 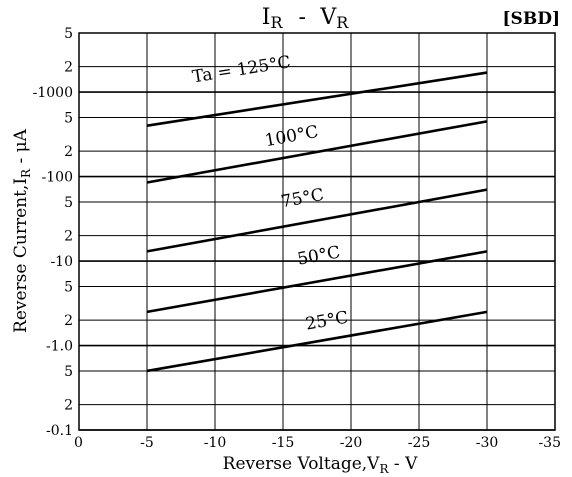 What do you see at coordinates (53, 232) in the screenshot?
I see `y-tick-labels: -0.1 2 5 -1.0 2 5 -10 2 5 -100 2 5 -1000 2 5` at bounding box center [53, 232].